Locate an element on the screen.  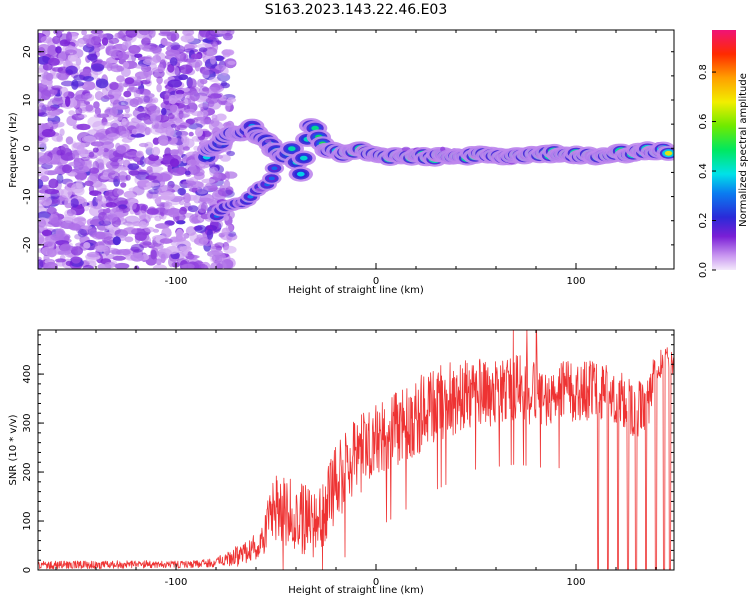
y-tick-label: -20 is located at coordinates (27, 245).